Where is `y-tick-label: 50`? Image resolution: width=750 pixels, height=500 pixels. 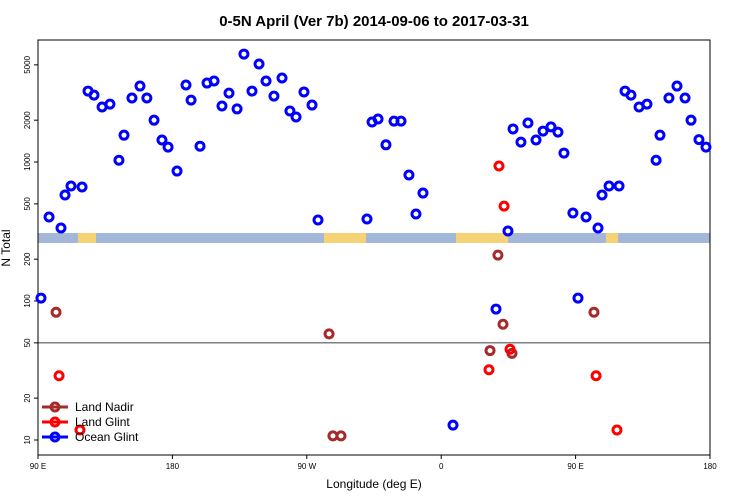 y-tick-label: 50 is located at coordinates (27, 342).